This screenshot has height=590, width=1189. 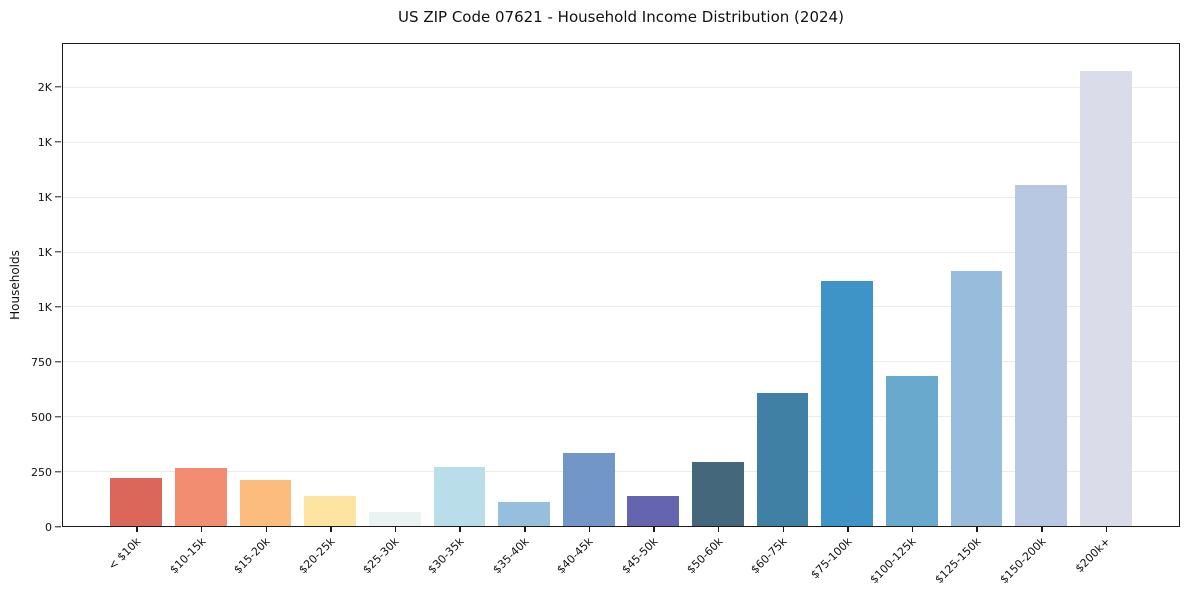 What do you see at coordinates (124, 554) in the screenshot?
I see `x-tick-label: < $10k` at bounding box center [124, 554].